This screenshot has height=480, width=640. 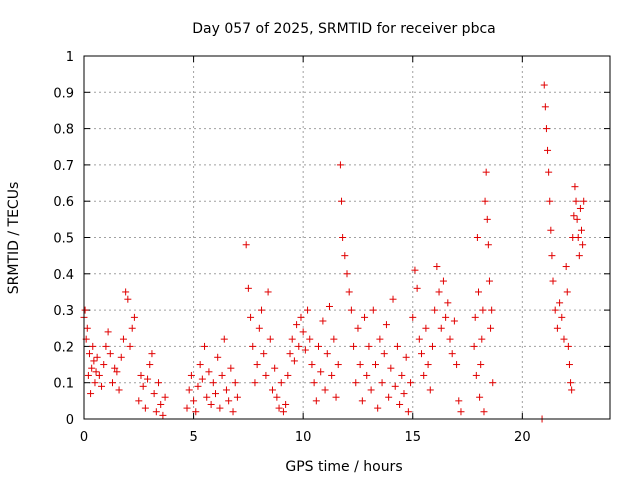 I want to click on y-tick-label: 0.3, so click(x=63, y=311).